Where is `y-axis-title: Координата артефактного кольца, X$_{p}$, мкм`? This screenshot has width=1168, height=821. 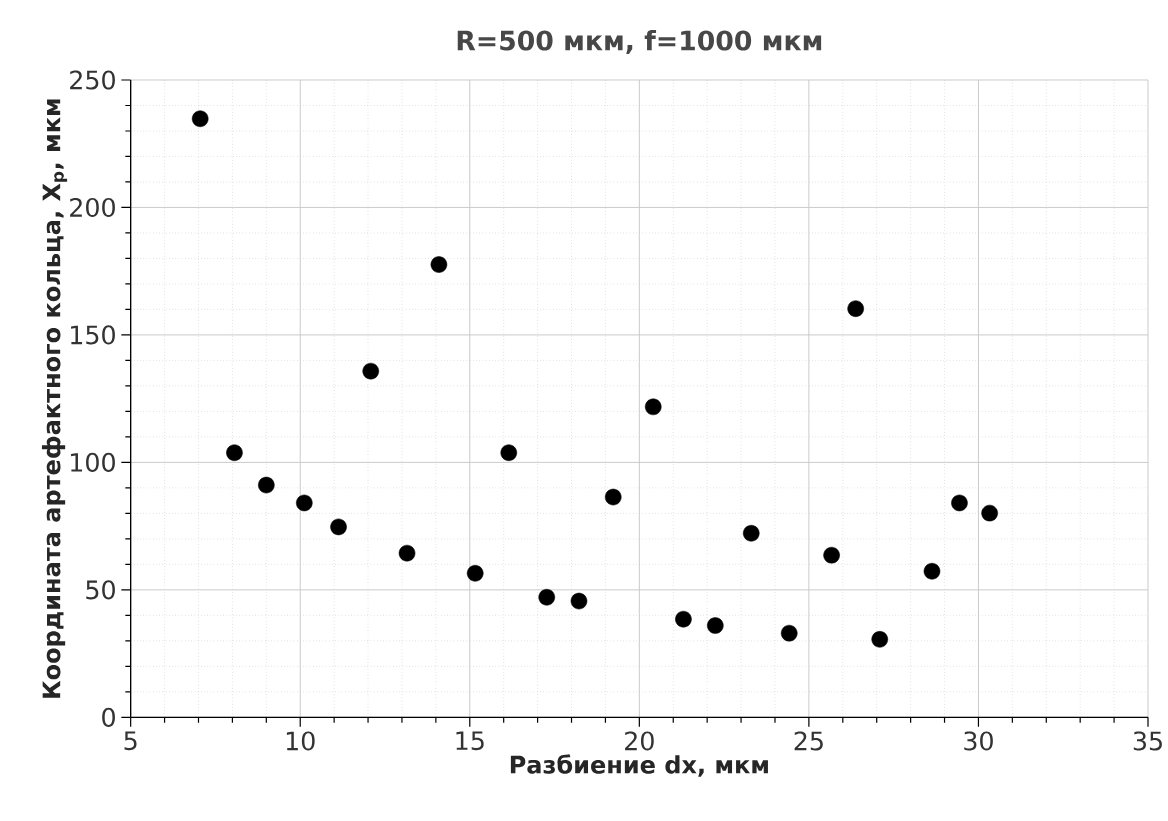
y-axis-title: Координата артефактного кольца, X$_{p}$, мкм is located at coordinates (54, 398).